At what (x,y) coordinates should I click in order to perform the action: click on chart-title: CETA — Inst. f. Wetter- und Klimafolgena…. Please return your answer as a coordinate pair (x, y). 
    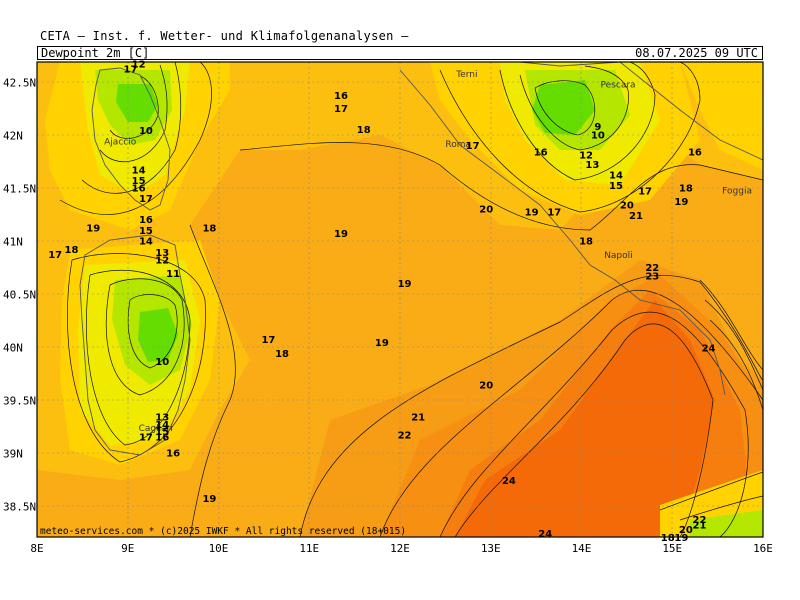
    Looking at the image, I should click on (224, 36).